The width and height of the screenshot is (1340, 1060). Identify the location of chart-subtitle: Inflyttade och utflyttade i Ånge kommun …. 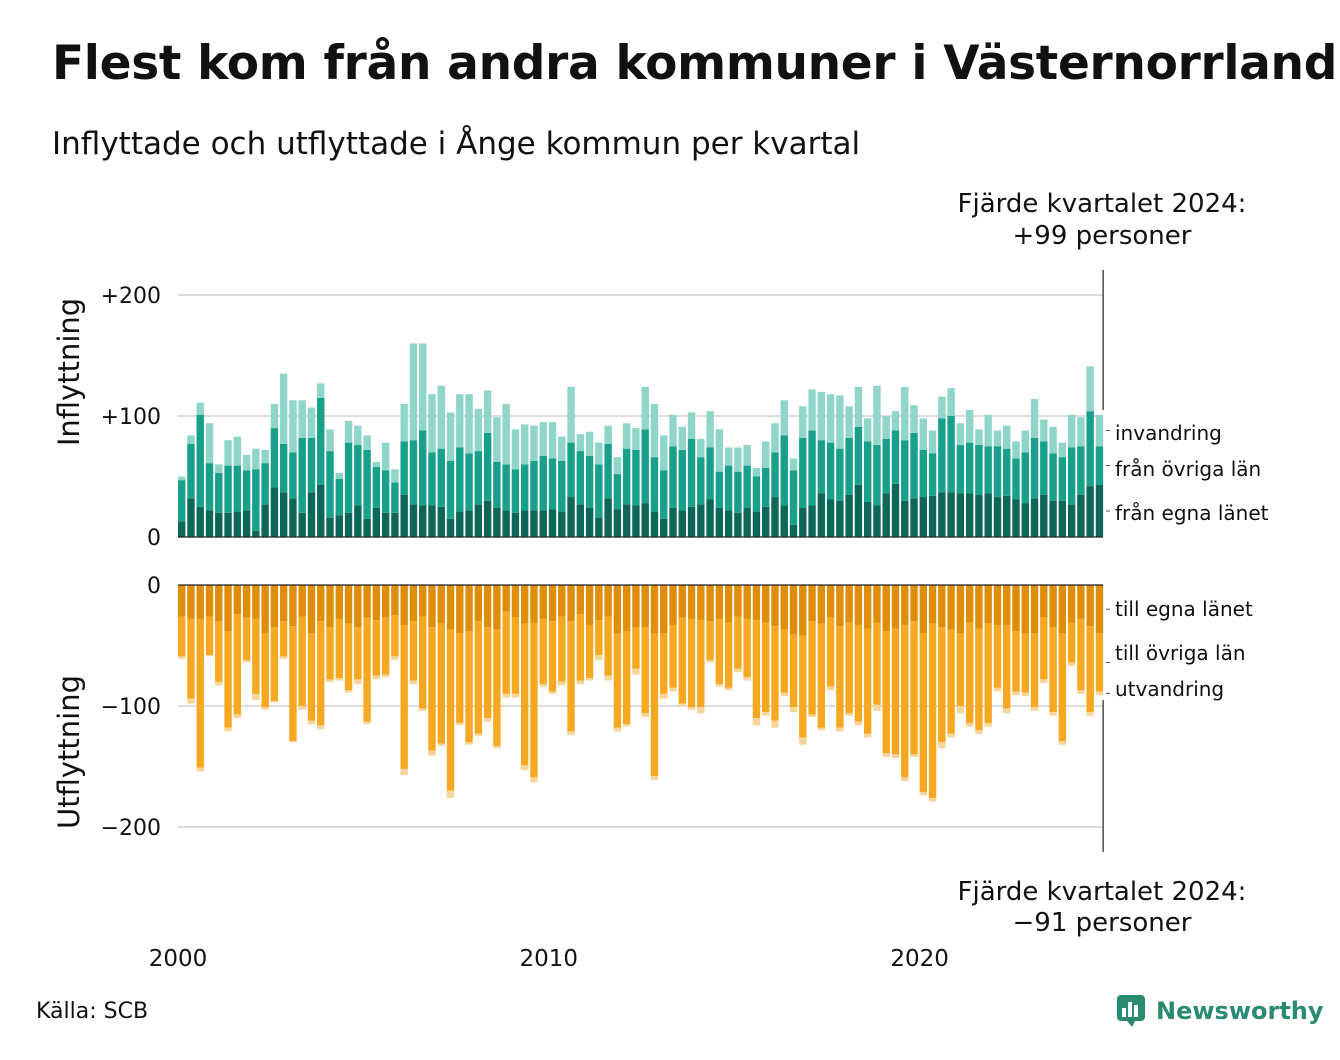
(456, 144).